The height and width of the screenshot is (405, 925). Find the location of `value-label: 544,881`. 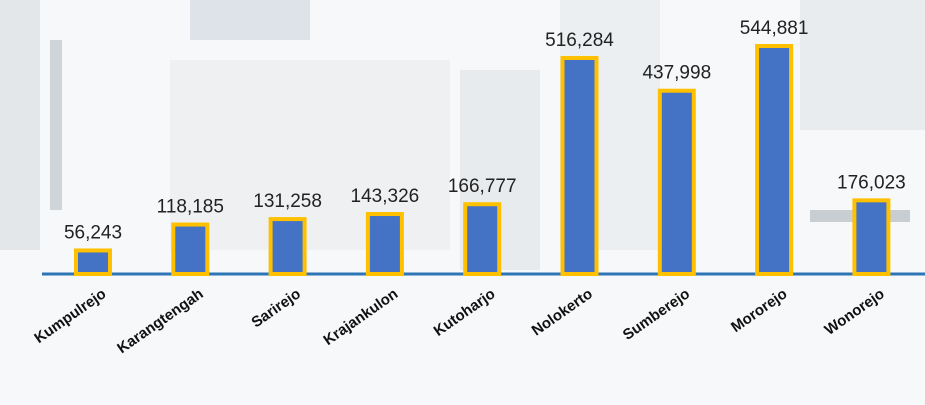

value-label: 544,881 is located at coordinates (774, 28).